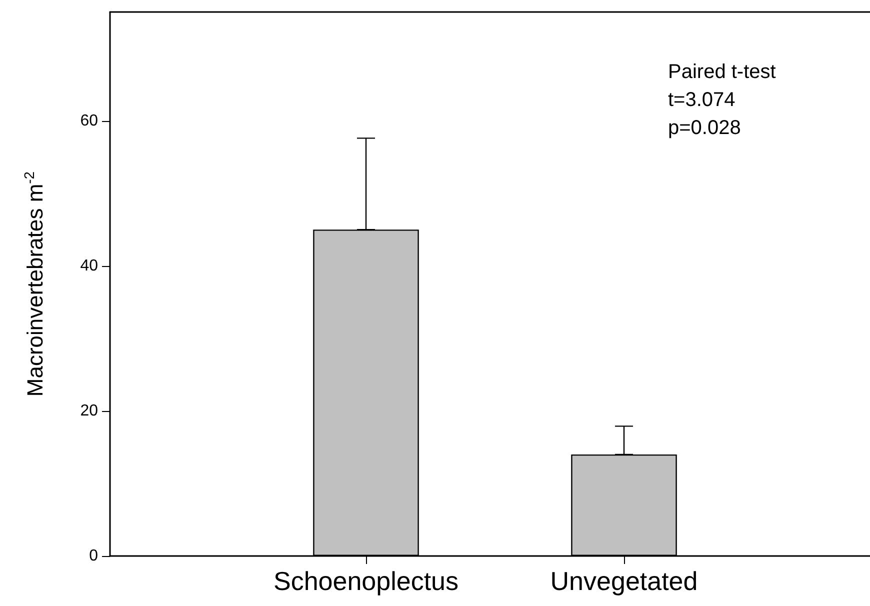  Describe the element at coordinates (624, 581) in the screenshot. I see `x-tick-label: Unvegetated` at that location.